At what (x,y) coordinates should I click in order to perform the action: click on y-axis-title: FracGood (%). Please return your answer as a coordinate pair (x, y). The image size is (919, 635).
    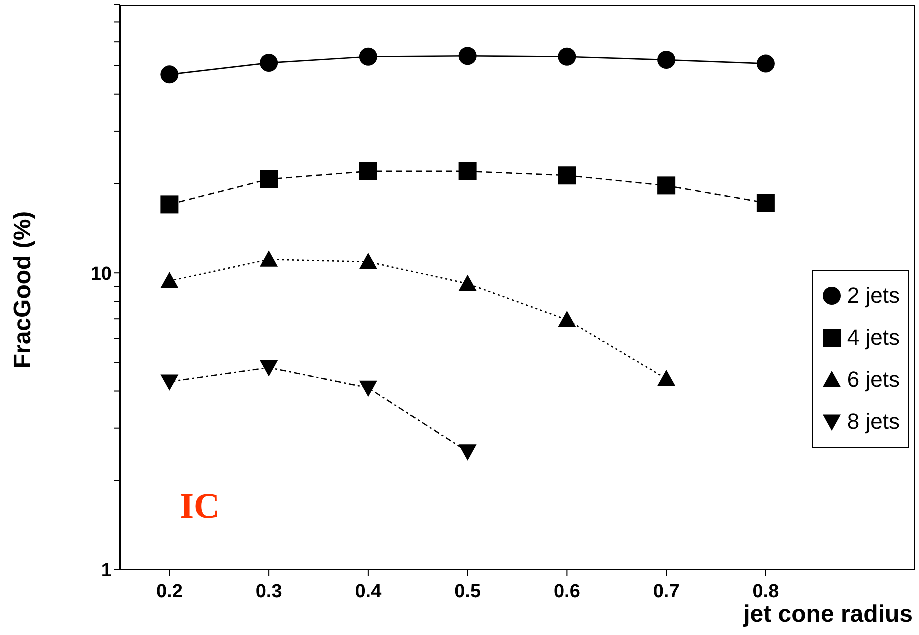
    Looking at the image, I should click on (24, 290).